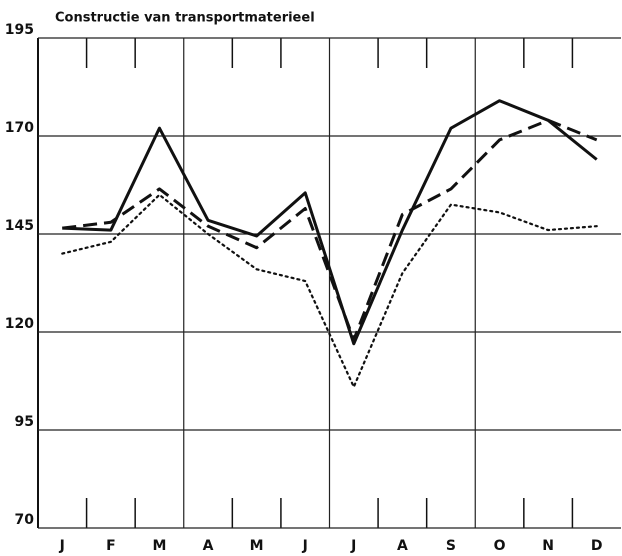 This screenshot has height=556, width=622. I want to click on y-tick-label: 145, so click(19, 226).